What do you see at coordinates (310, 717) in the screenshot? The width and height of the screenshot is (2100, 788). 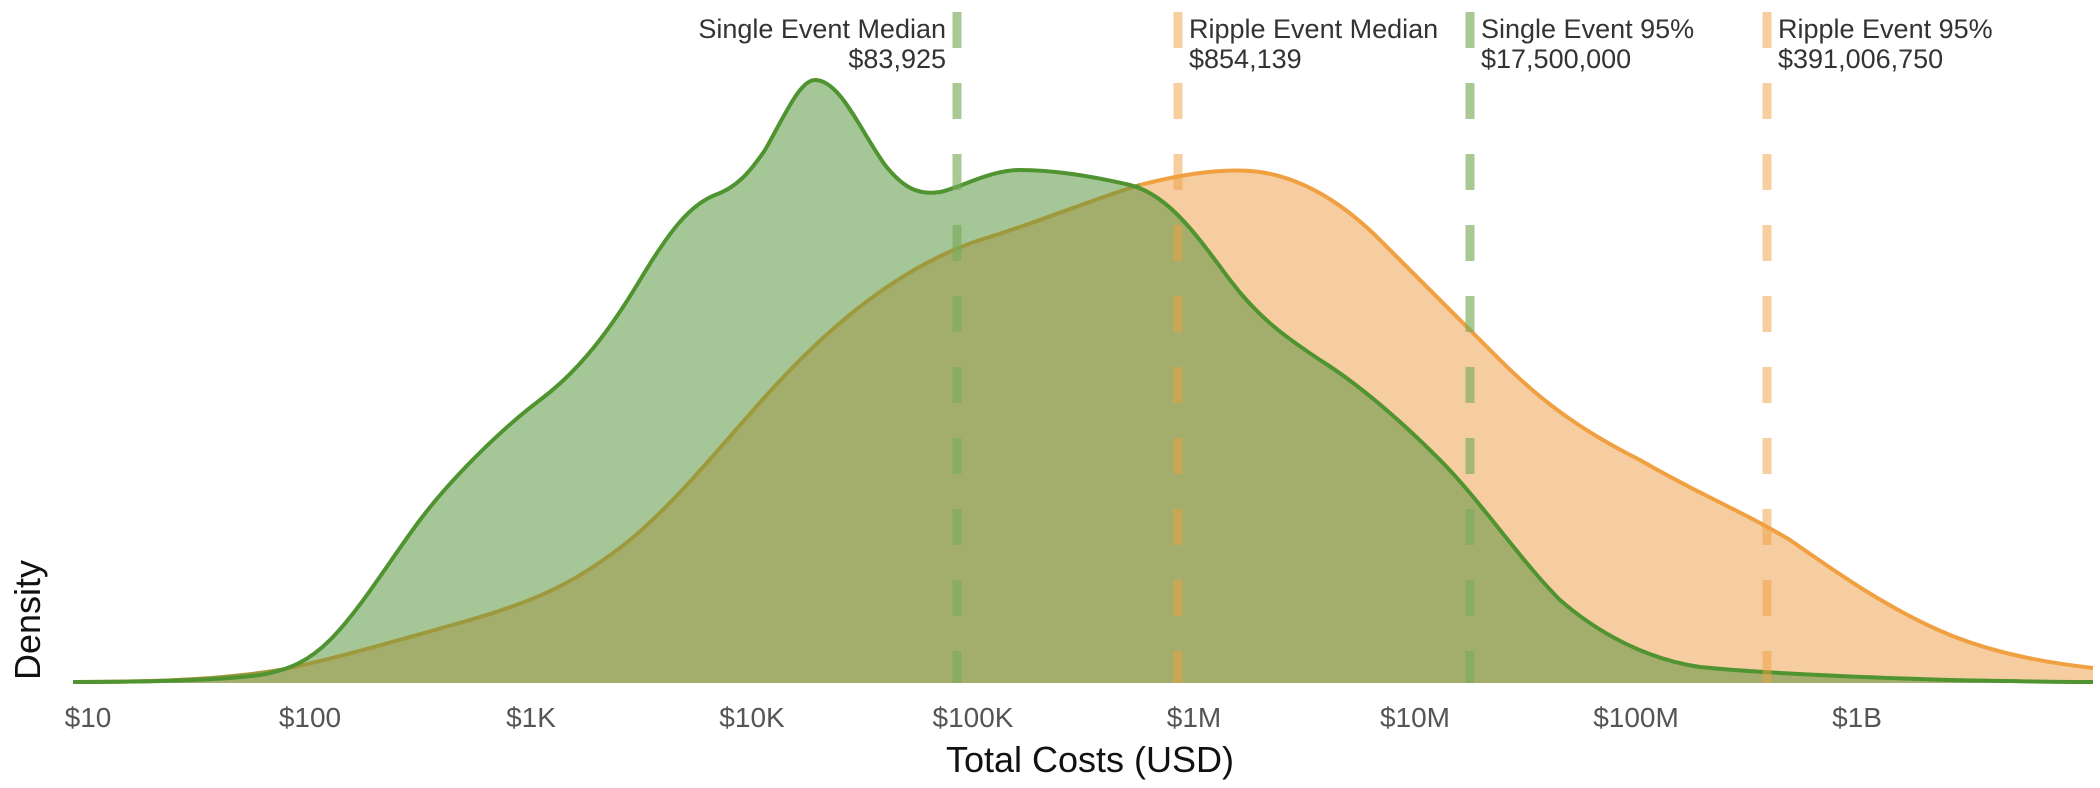 I see `x-tick: $100` at bounding box center [310, 717].